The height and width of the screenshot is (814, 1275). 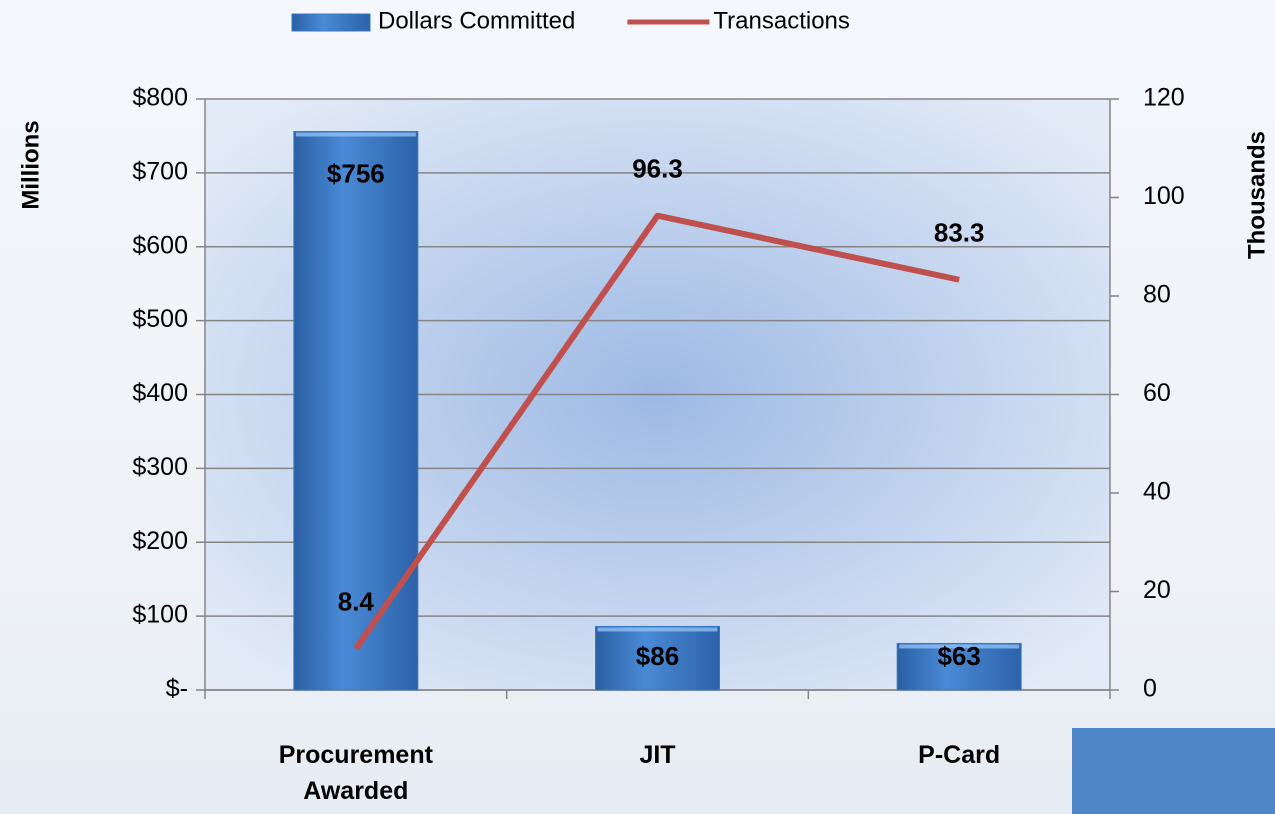 What do you see at coordinates (1157, 492) in the screenshot?
I see `y2-tick-label: 40` at bounding box center [1157, 492].